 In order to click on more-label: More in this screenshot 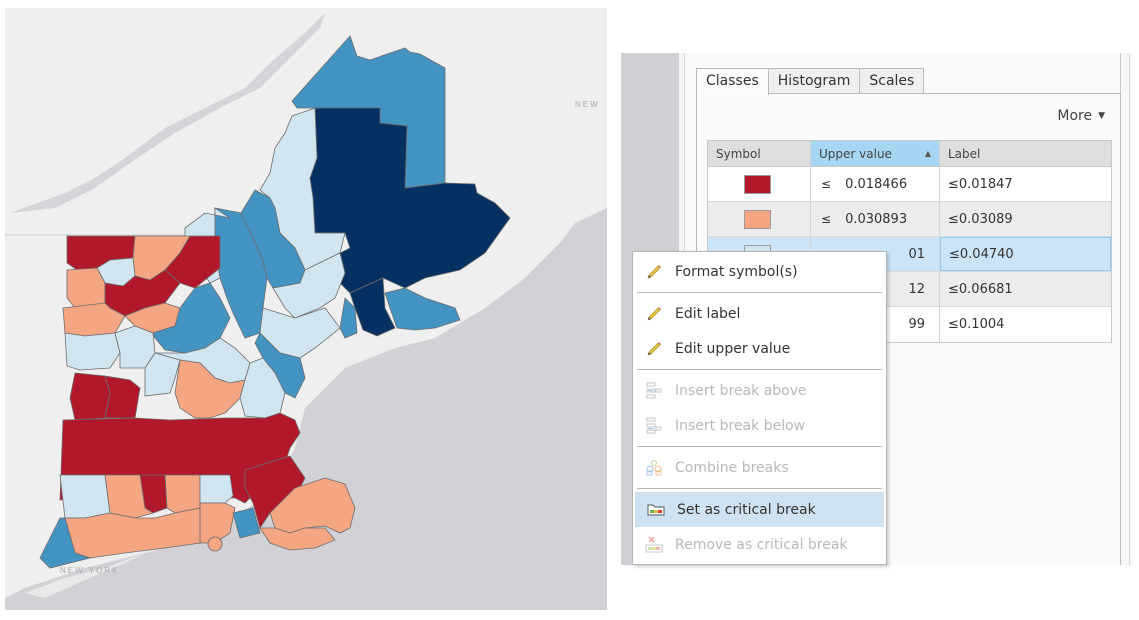, I will do `click(1075, 116)`.